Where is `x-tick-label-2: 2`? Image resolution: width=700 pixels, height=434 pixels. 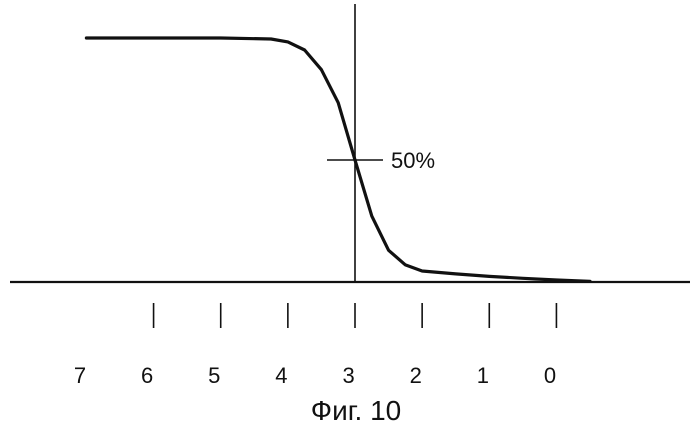
x-tick-label-2: 2 is located at coordinates (416, 375).